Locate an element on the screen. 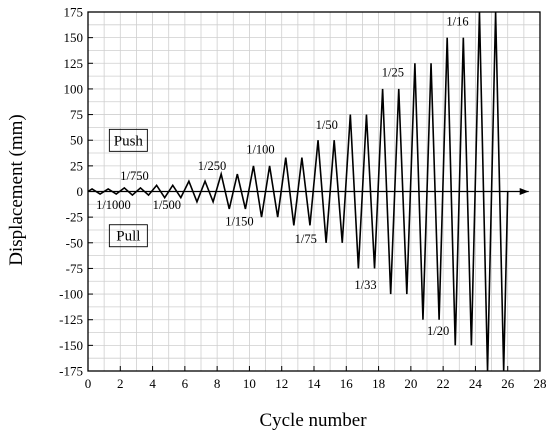  x-tick-label: 22 is located at coordinates (443, 383).